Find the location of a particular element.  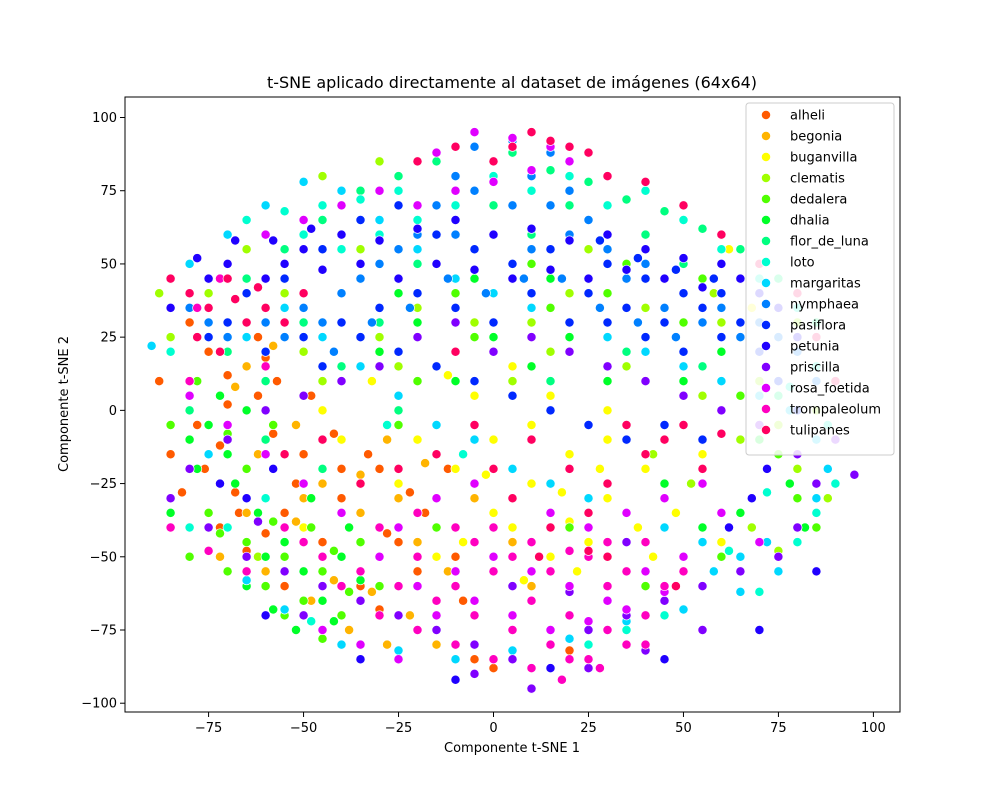

x-tick-label: 50 is located at coordinates (683, 728).